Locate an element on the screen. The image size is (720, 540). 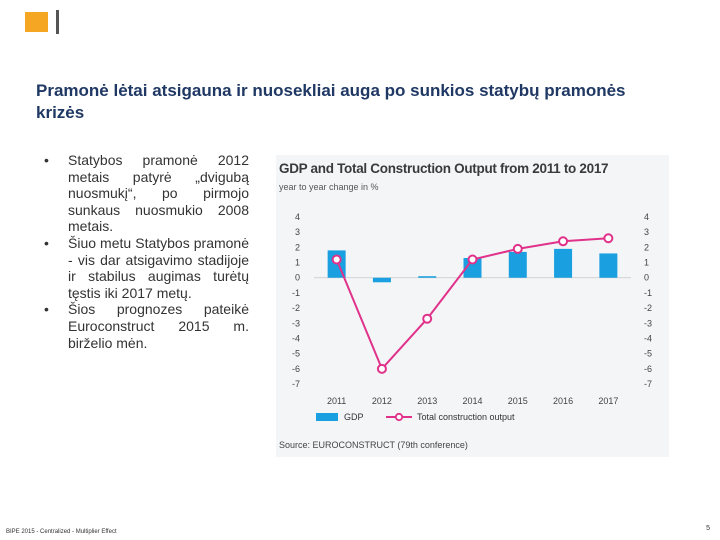
chart-subtitle: year to year change in % is located at coordinates (329, 187).